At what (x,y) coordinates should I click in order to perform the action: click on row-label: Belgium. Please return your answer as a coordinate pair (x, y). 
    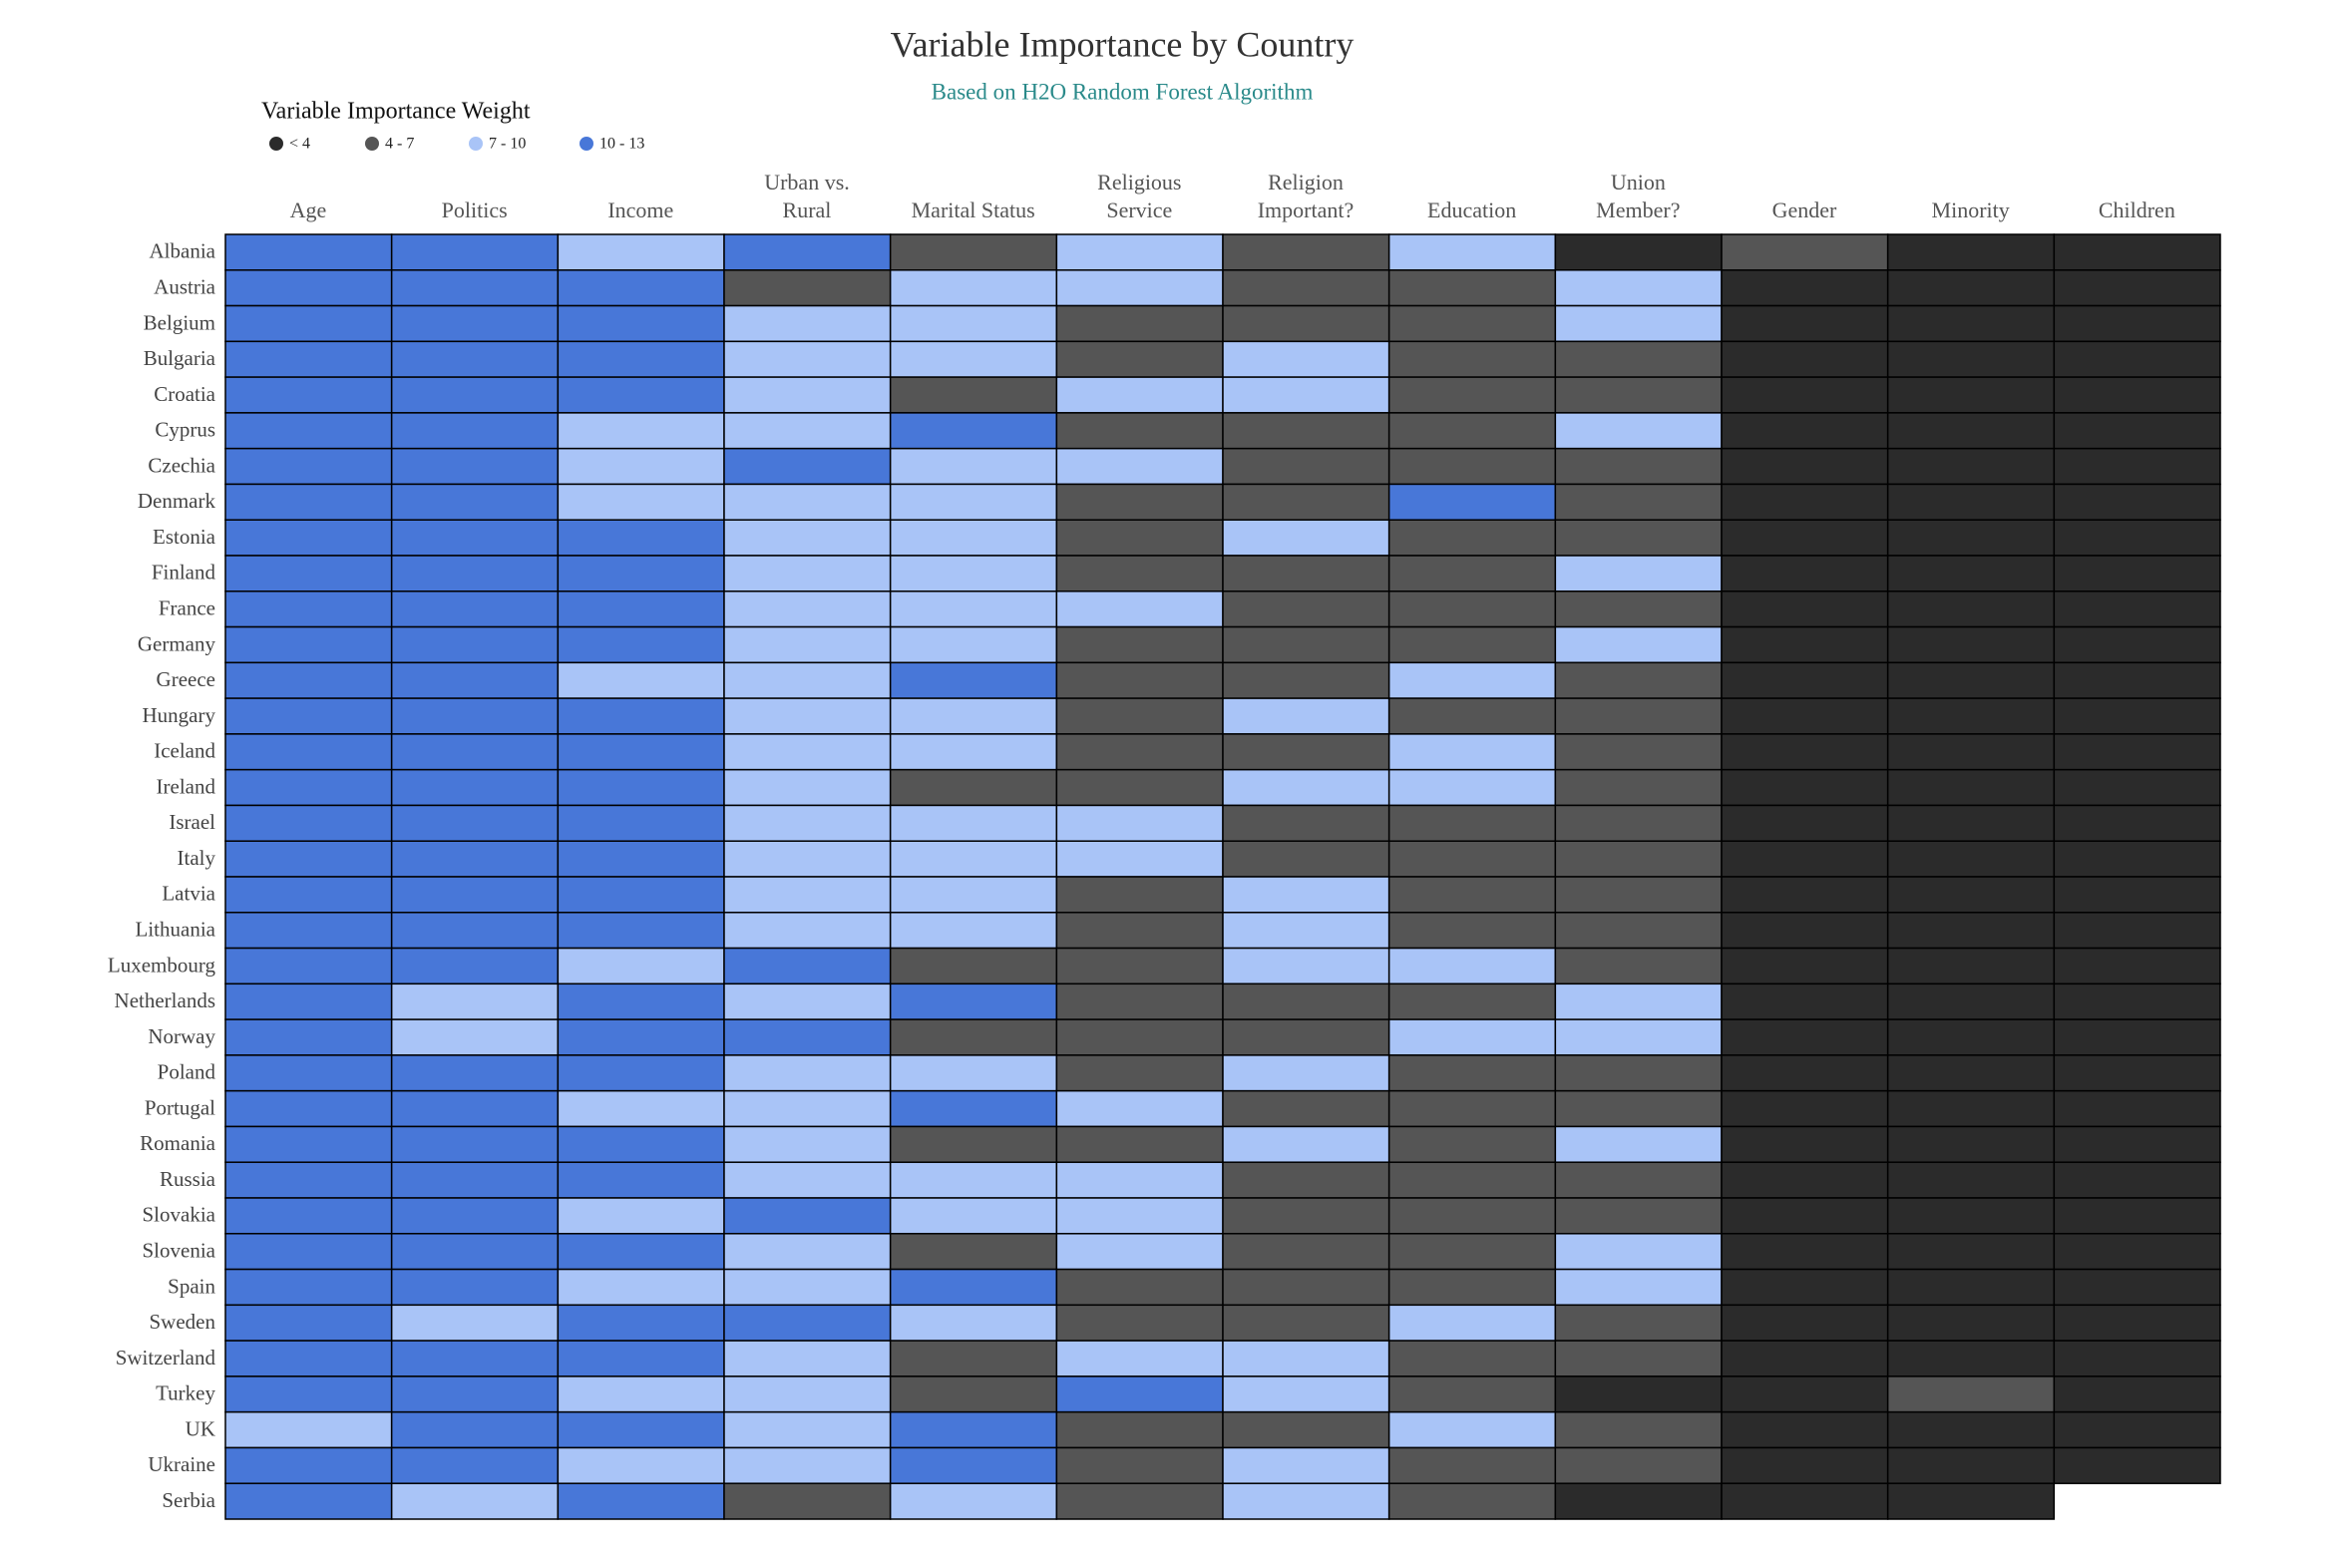
    Looking at the image, I should click on (179, 322).